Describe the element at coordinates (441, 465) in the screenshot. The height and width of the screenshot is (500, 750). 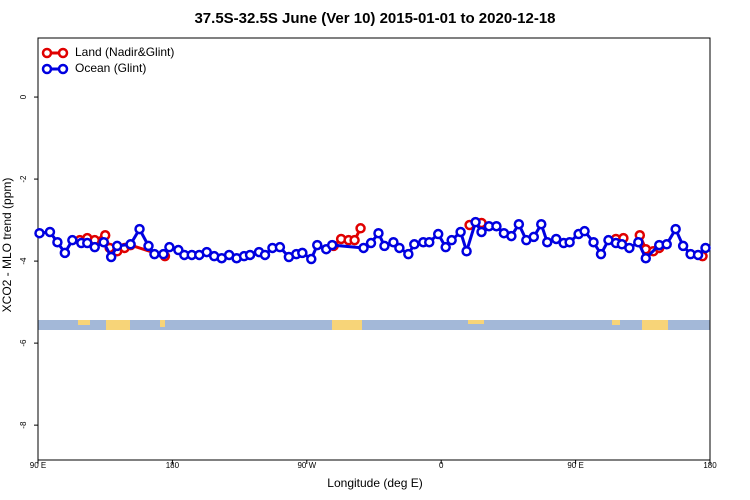
I see `x-tick-label: 0` at that location.